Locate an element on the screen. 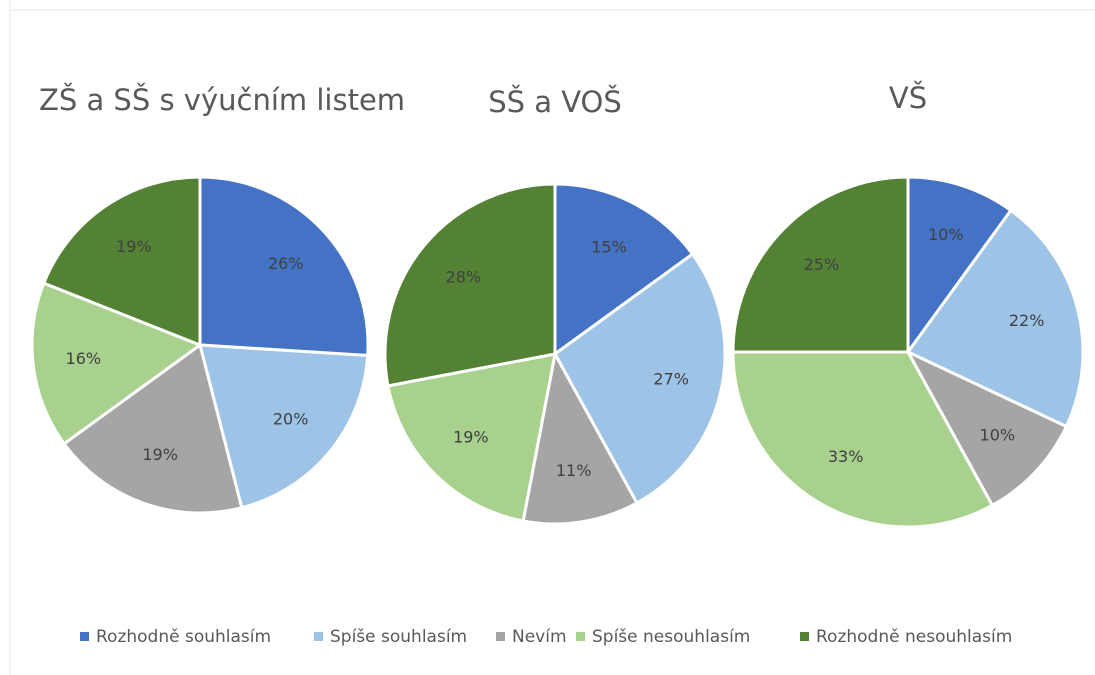 The image size is (1095, 675). legend-label: Rozhodně souhlasím is located at coordinates (183, 637).